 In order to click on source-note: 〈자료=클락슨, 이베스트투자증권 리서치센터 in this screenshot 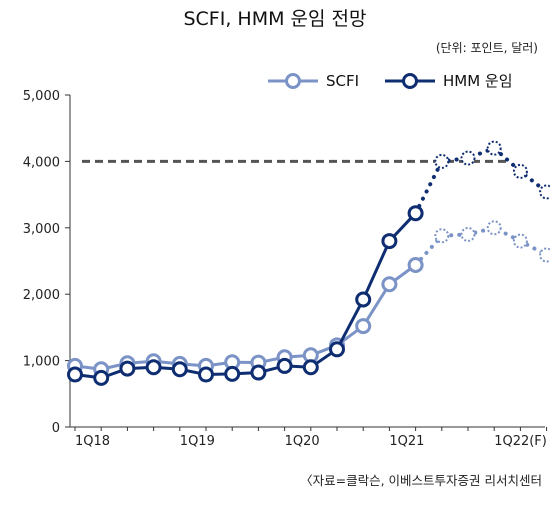, I will do `click(421, 480)`.